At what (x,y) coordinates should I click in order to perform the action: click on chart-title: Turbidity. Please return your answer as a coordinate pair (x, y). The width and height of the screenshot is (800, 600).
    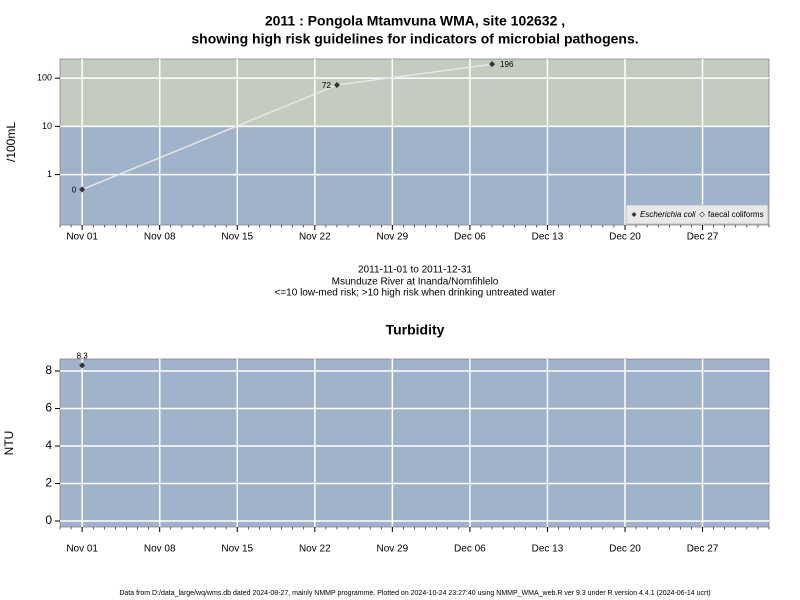
    Looking at the image, I should click on (415, 330).